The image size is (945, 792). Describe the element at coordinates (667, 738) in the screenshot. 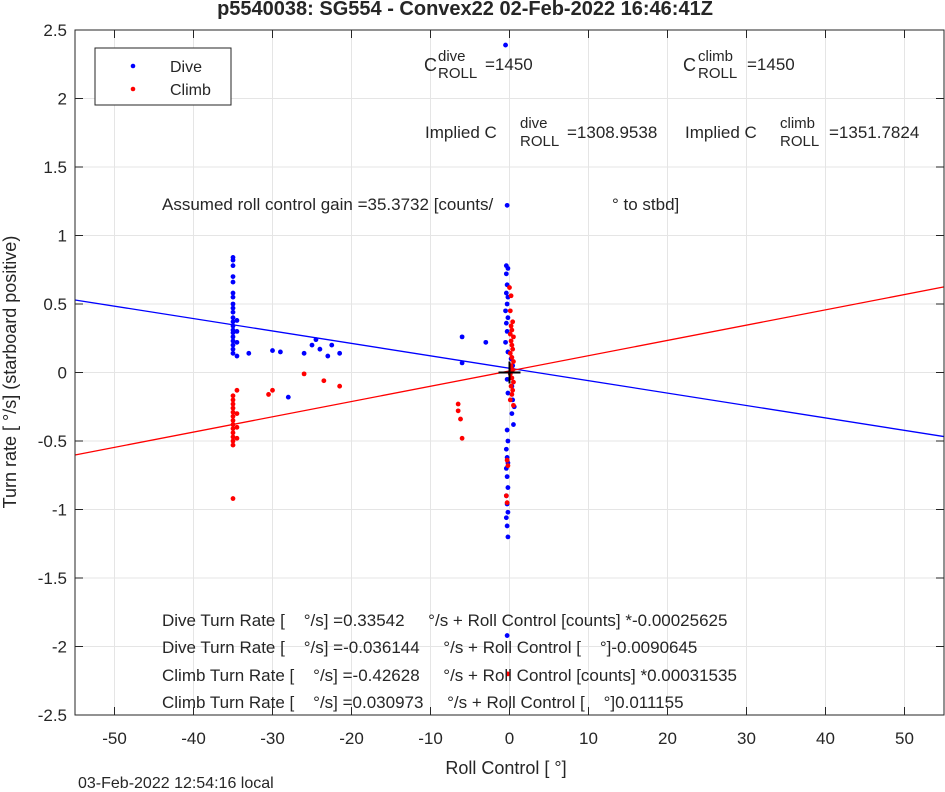

I see `x-tick-label: 20` at that location.